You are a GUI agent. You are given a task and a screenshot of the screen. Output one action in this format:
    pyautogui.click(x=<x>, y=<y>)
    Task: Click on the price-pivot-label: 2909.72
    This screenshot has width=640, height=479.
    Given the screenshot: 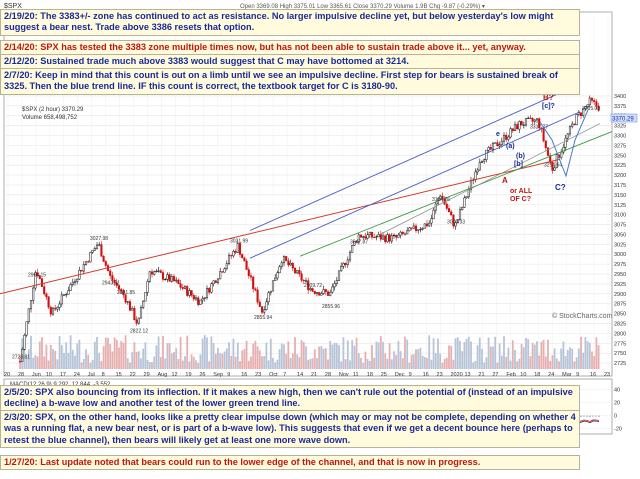 What is the action you would take?
    pyautogui.click(x=313, y=286)
    